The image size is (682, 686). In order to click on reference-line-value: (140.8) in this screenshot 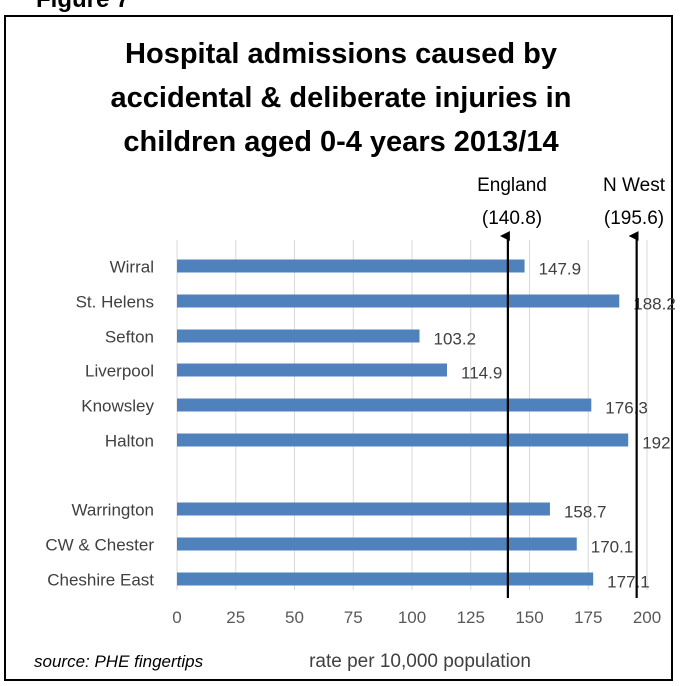, I will do `click(512, 218)`.